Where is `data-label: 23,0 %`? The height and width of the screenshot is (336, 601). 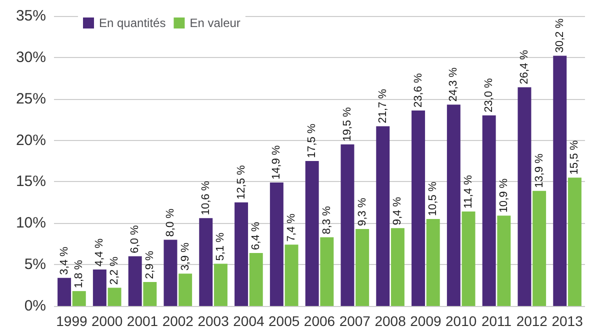 data-label: 23,0 % is located at coordinates (489, 95).